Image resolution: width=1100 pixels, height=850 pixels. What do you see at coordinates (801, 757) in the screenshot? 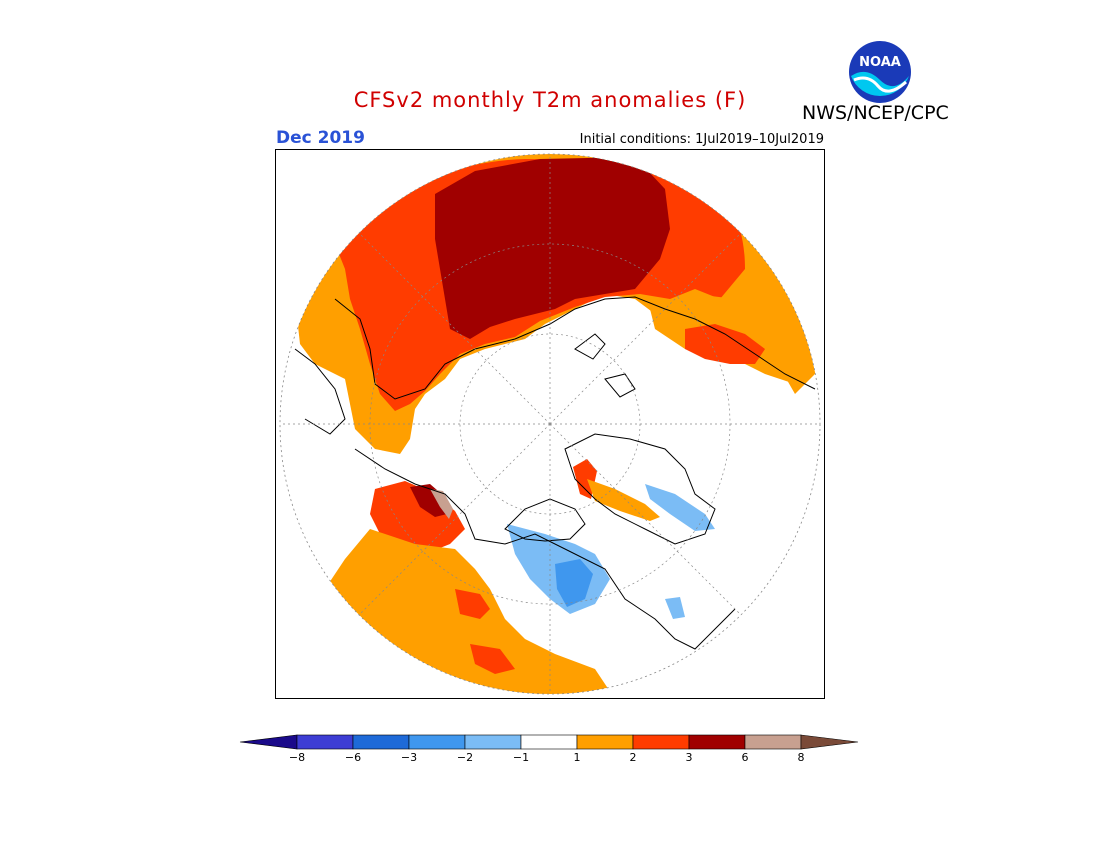
I see `colorbar-tick-label: 8` at bounding box center [801, 757].